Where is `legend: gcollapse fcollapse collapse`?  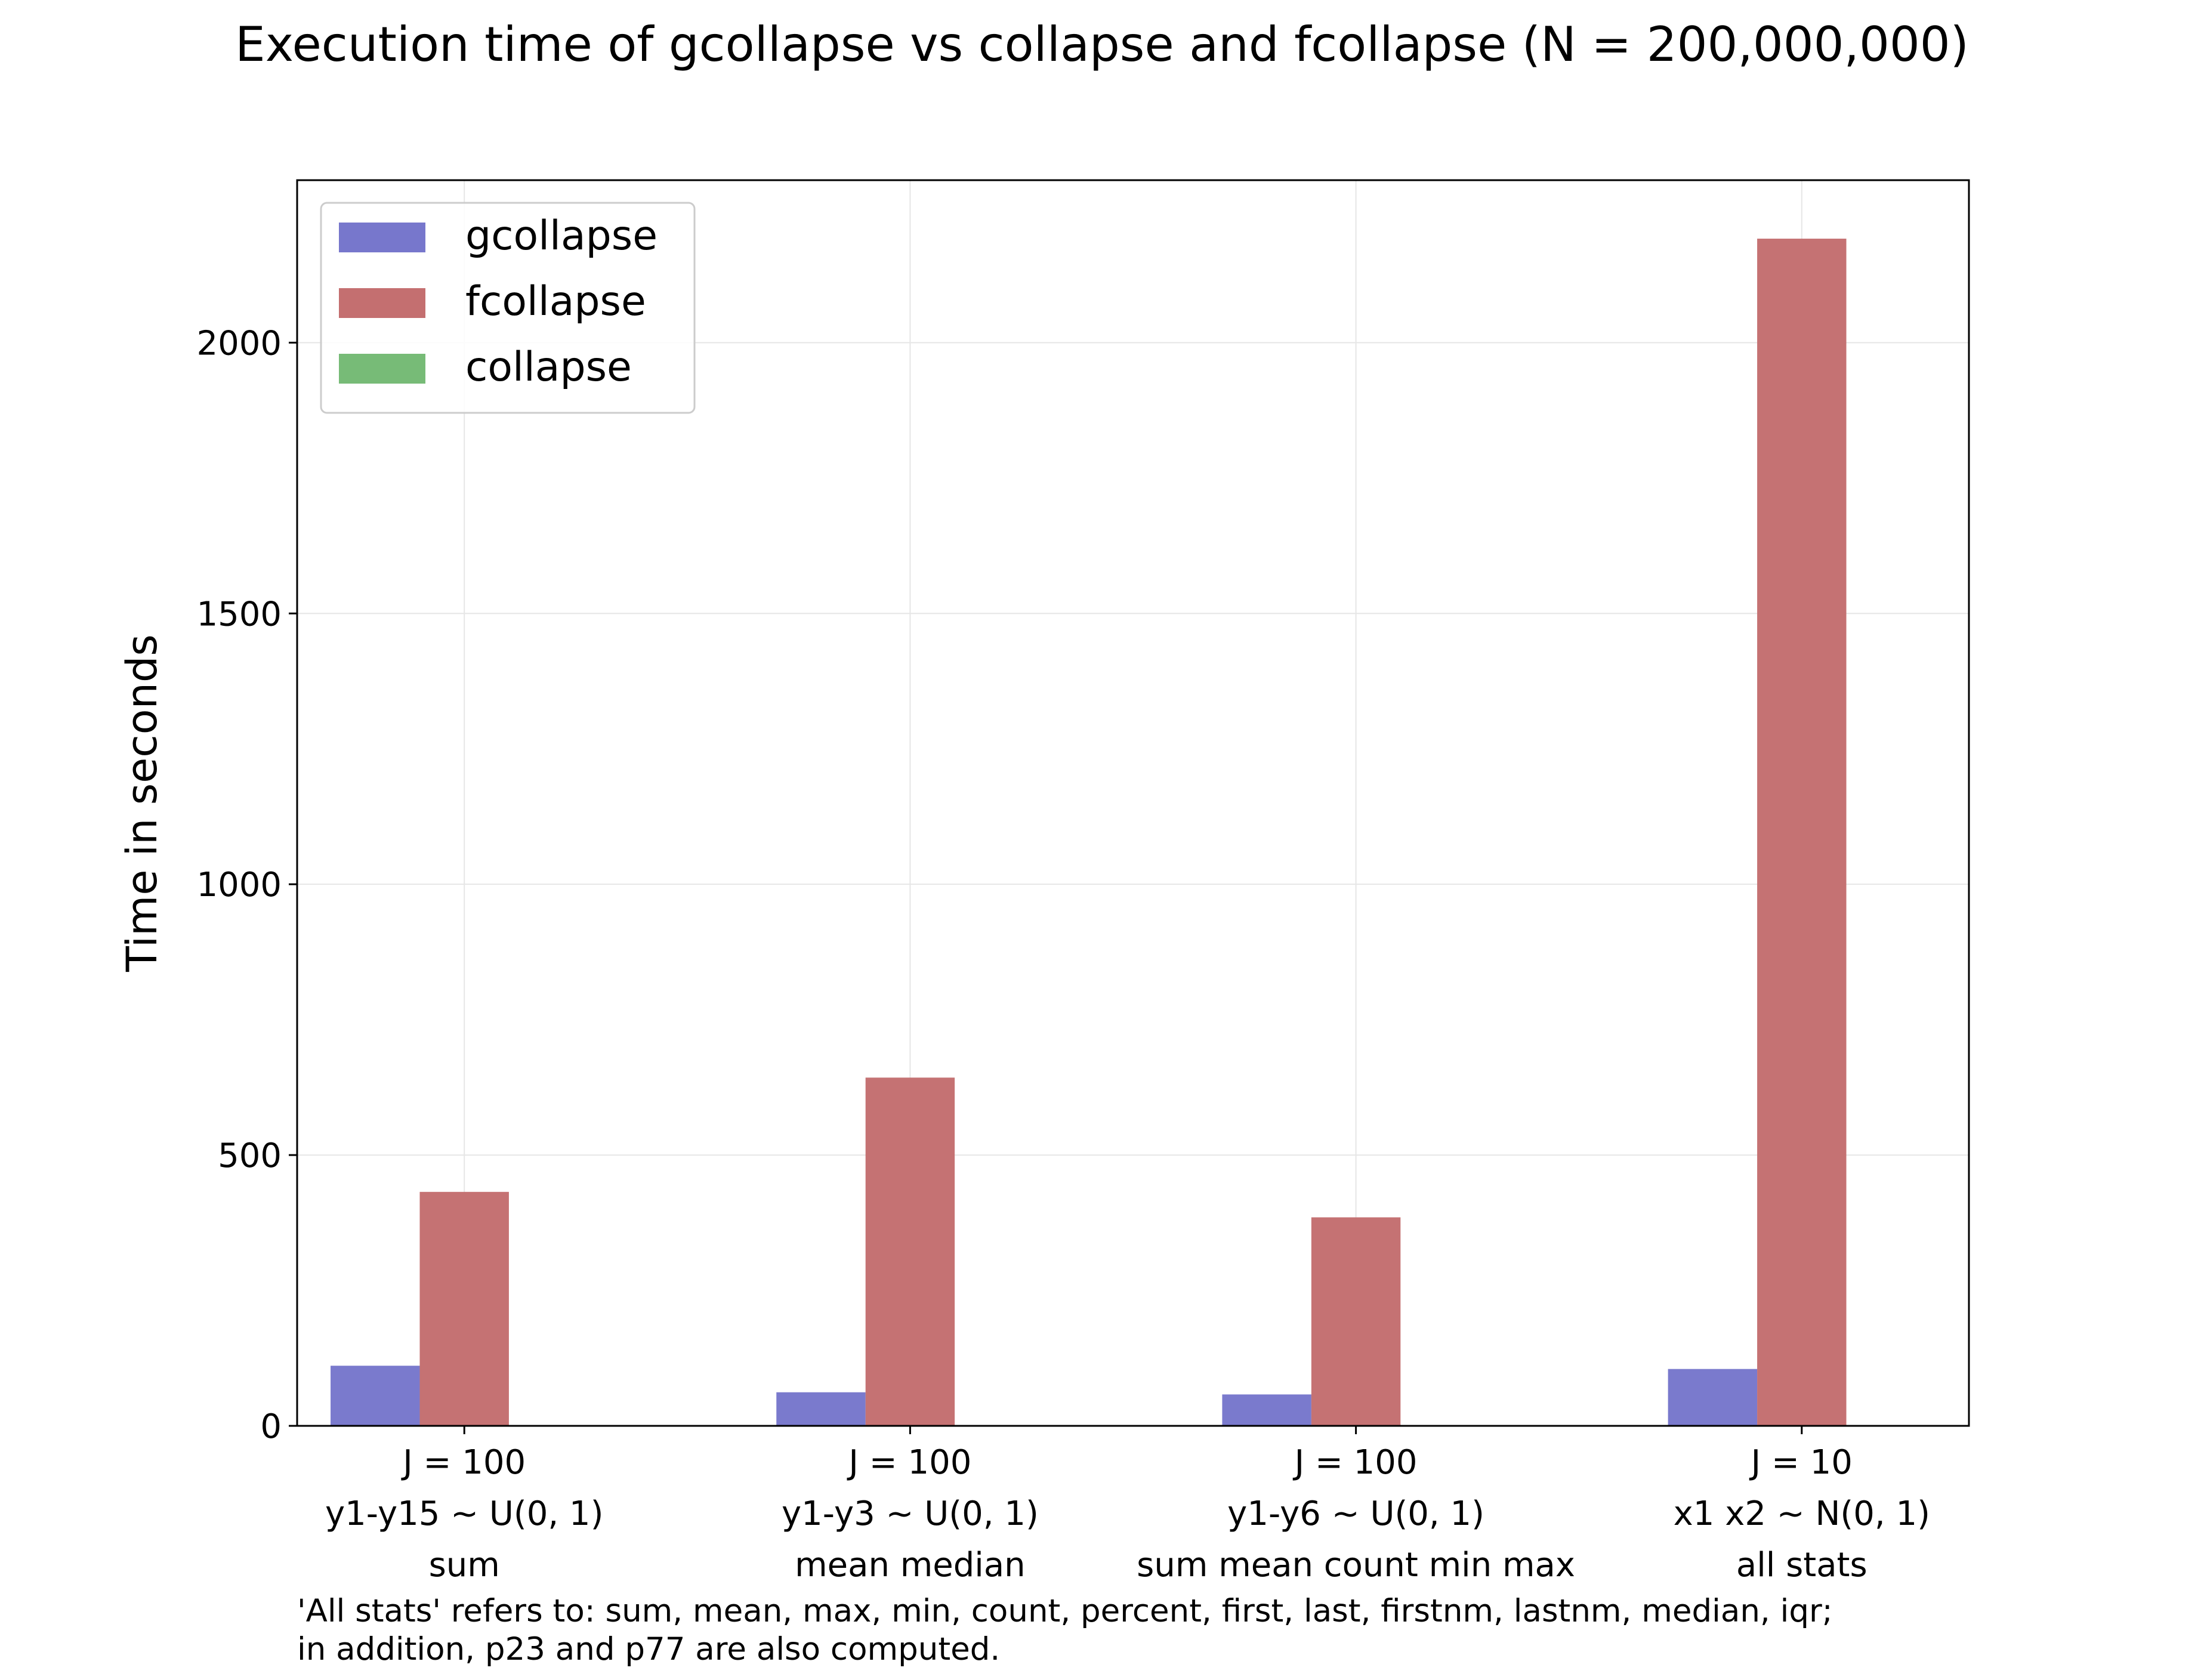 legend: gcollapse fcollapse collapse is located at coordinates (508, 308).